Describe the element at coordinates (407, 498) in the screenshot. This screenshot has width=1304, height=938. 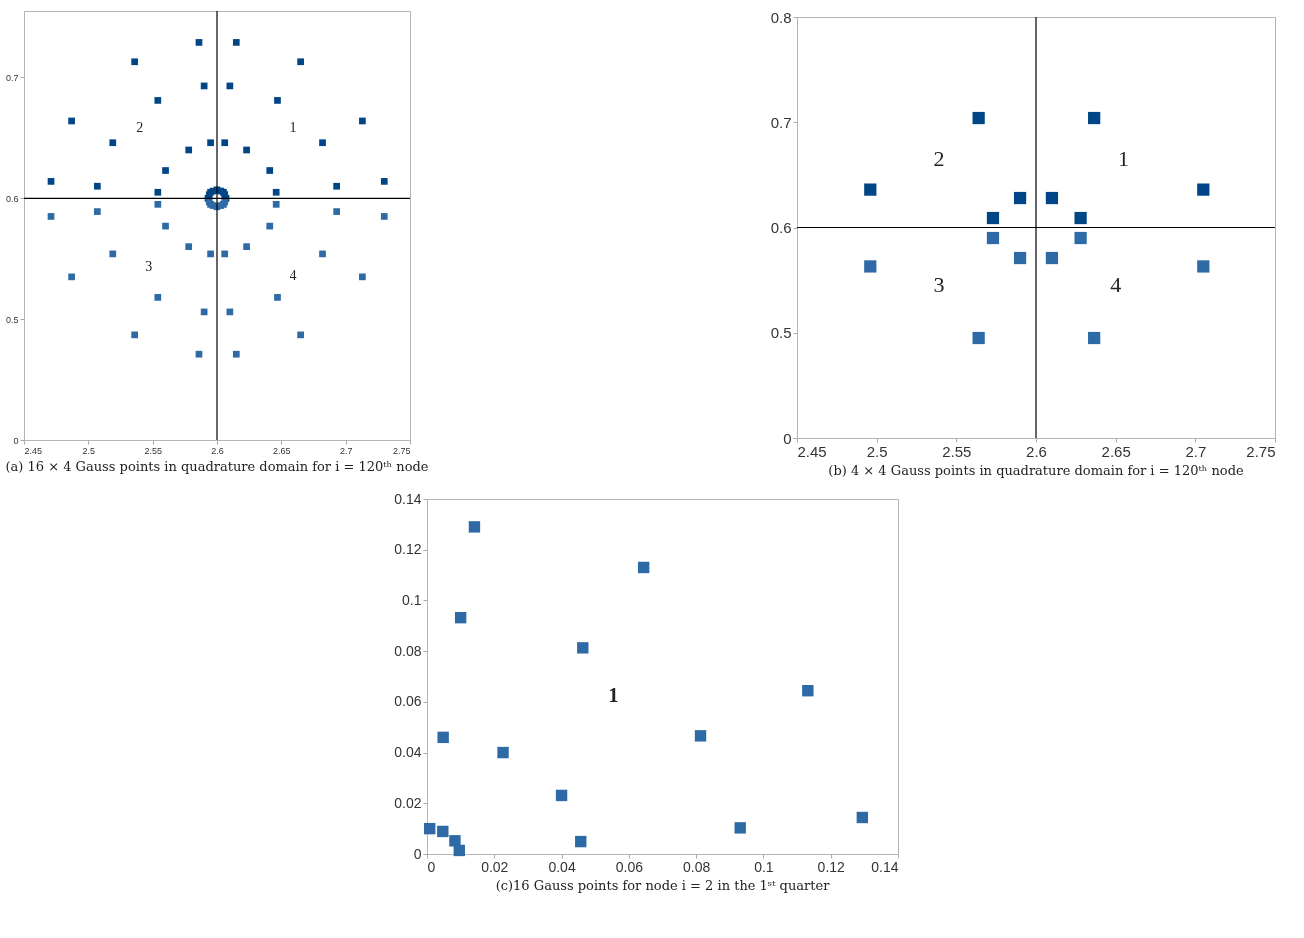
I see `y-tick-label: 0.14` at that location.